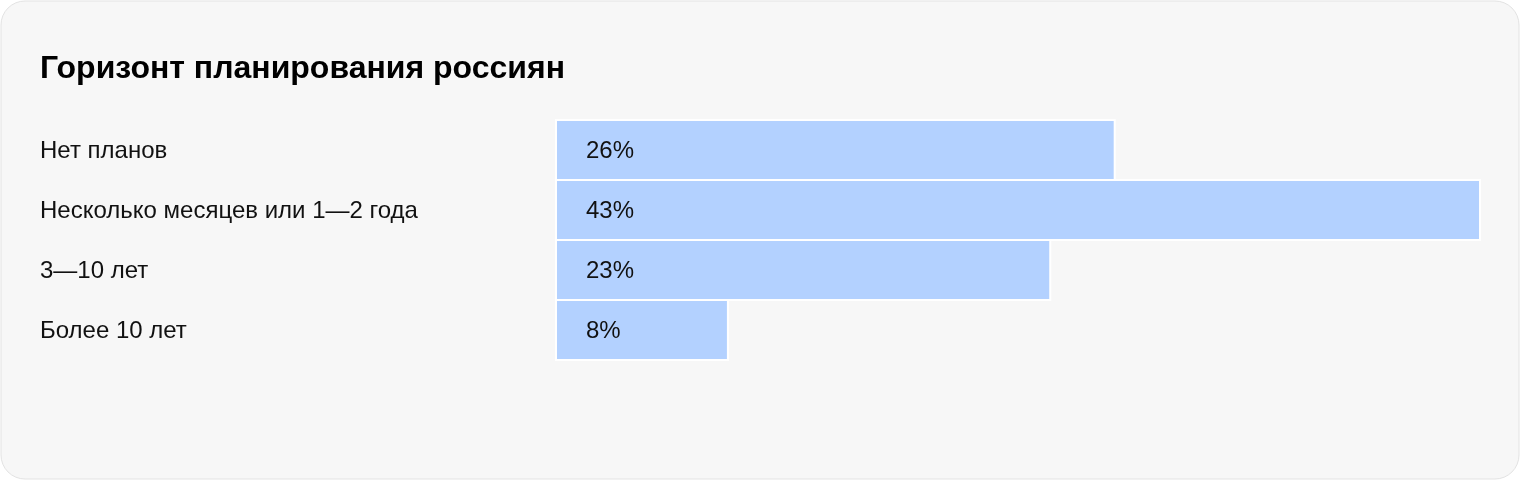  What do you see at coordinates (610, 150) in the screenshot?
I see `data-label: 26%` at bounding box center [610, 150].